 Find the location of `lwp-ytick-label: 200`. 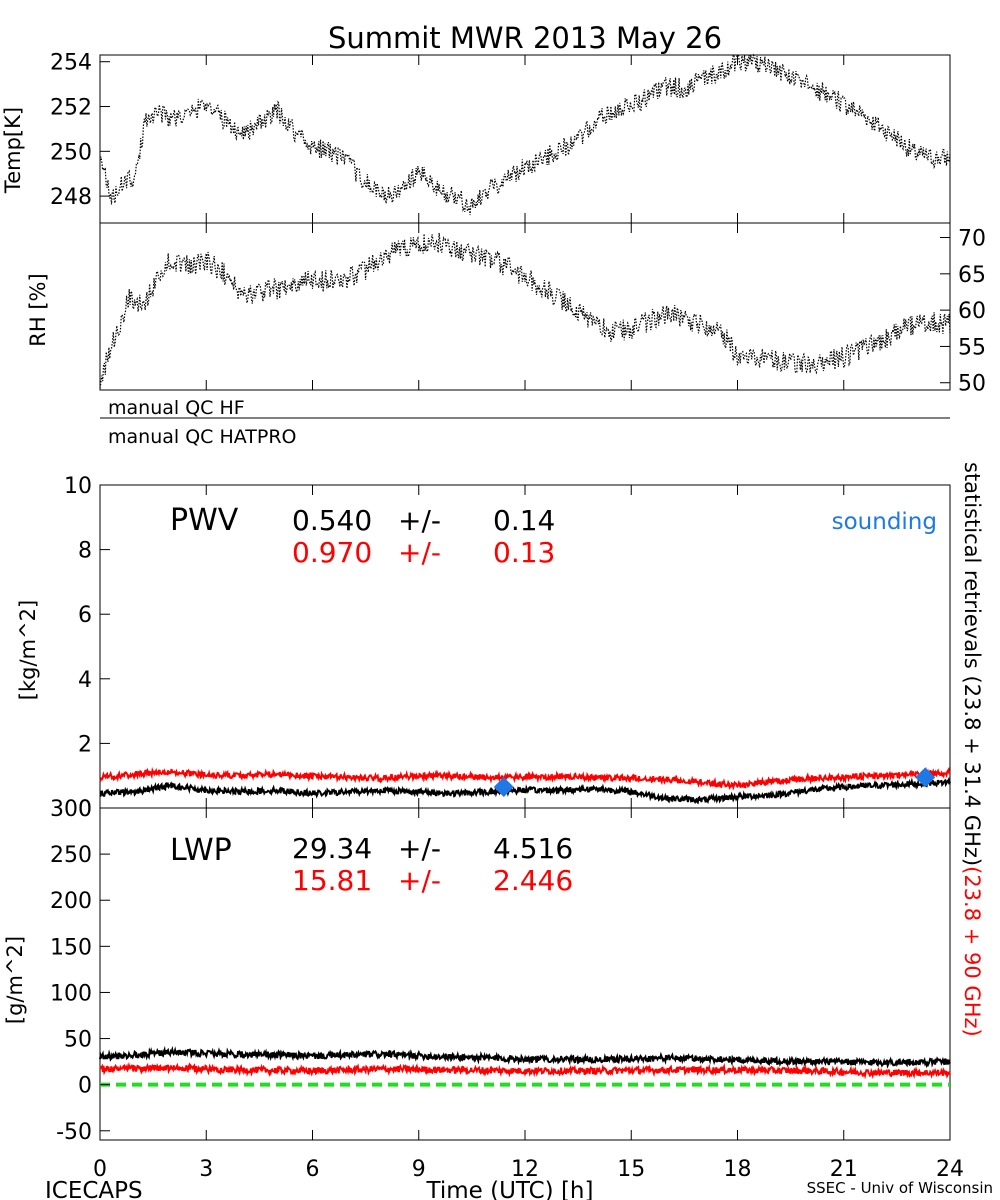

lwp-ytick-label: 200 is located at coordinates (71, 901).